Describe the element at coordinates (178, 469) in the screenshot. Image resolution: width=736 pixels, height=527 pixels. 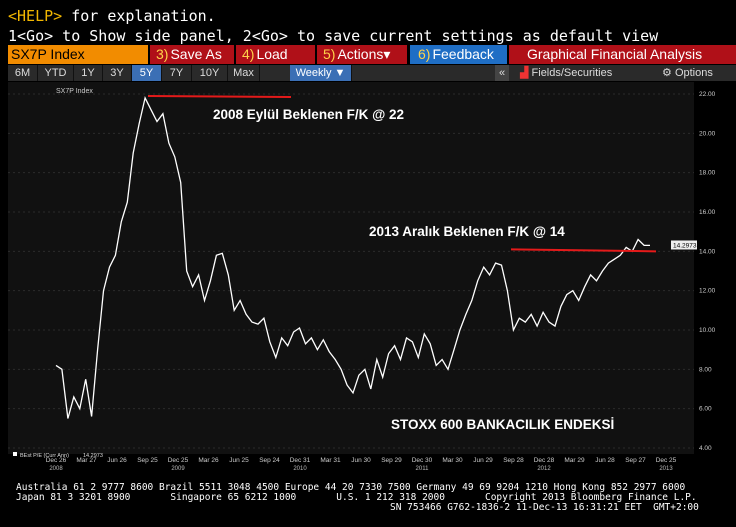
I see `x-year-label: 2009` at that location.